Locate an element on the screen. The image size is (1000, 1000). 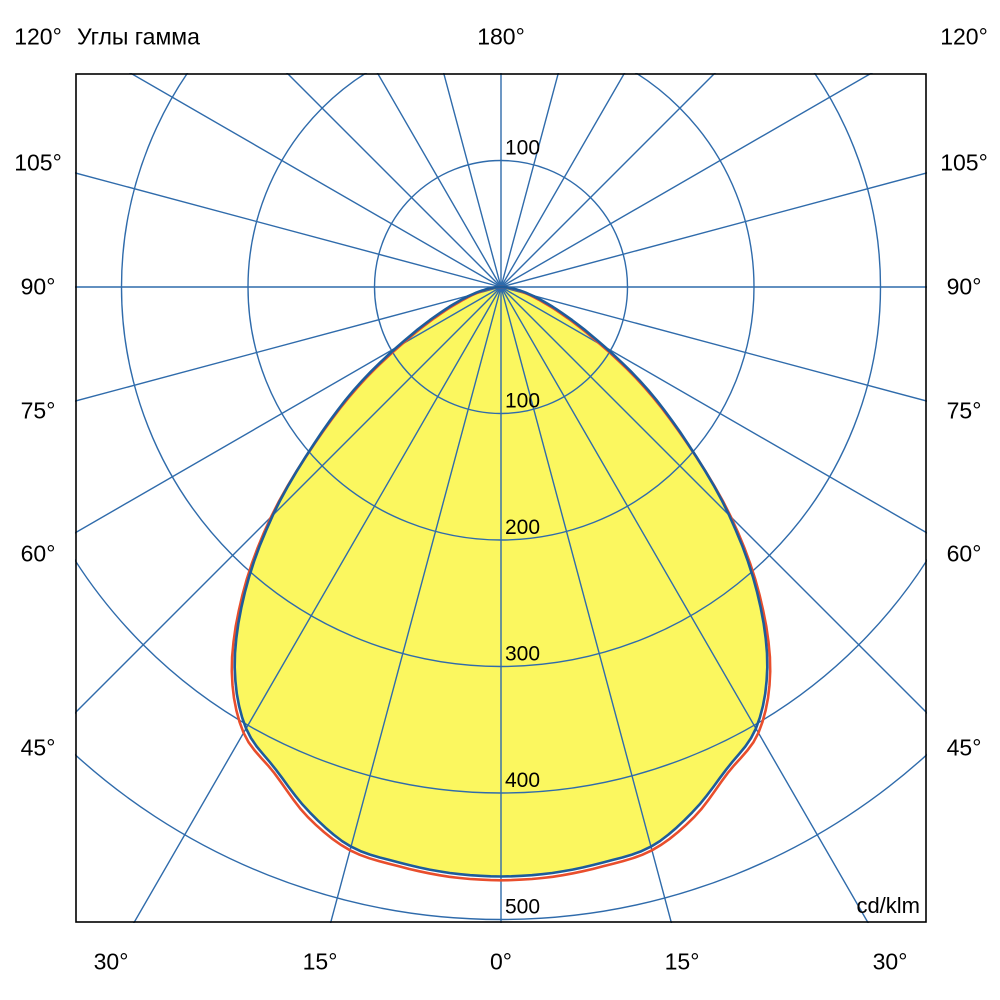
radial-tick-label: 400 is located at coordinates (522, 780).